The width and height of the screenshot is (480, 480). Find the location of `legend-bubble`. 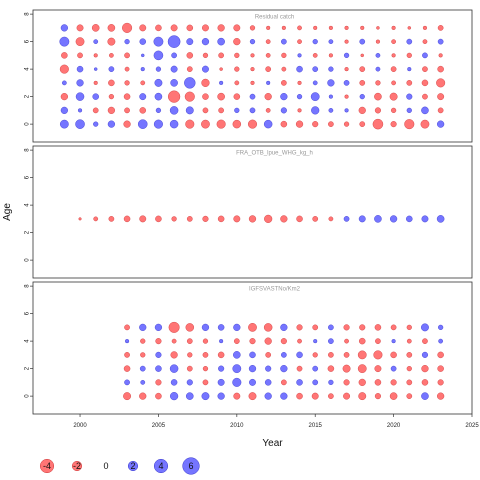

legend-bubble is located at coordinates (161, 466).